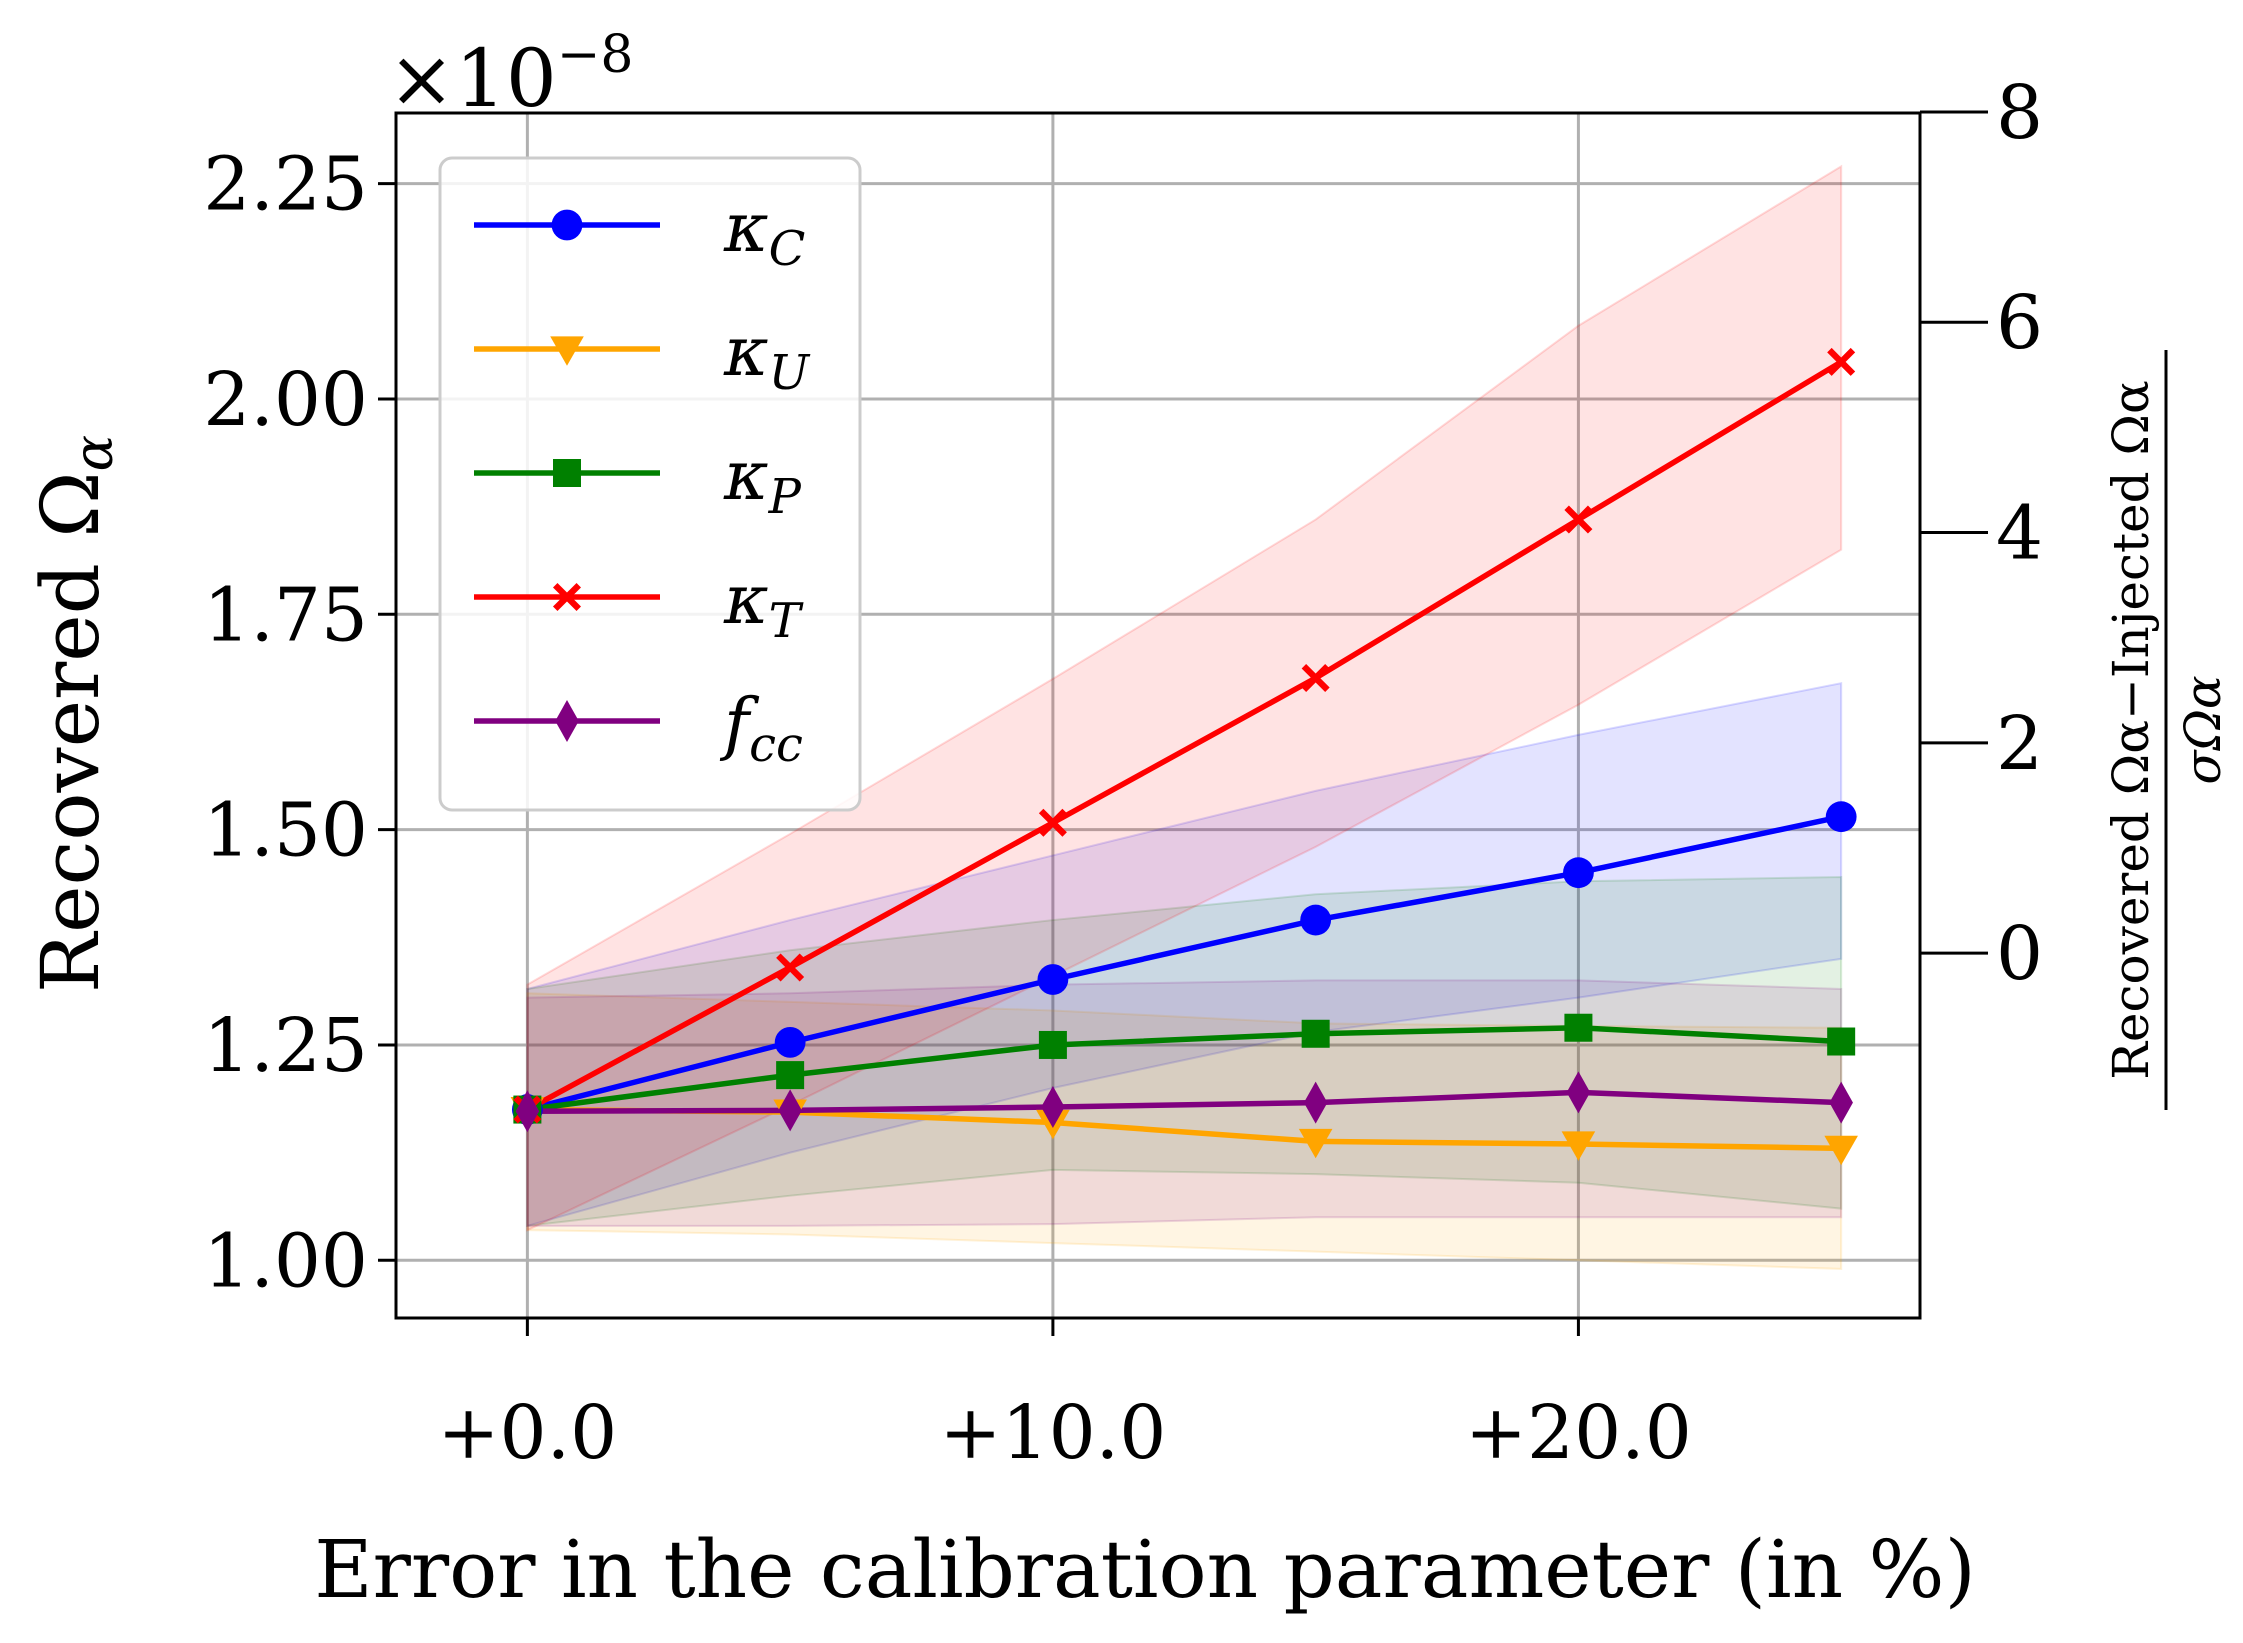 The image size is (2243, 1643). Describe the element at coordinates (285, 185) in the screenshot. I see `y-tick-label: 2.25` at that location.